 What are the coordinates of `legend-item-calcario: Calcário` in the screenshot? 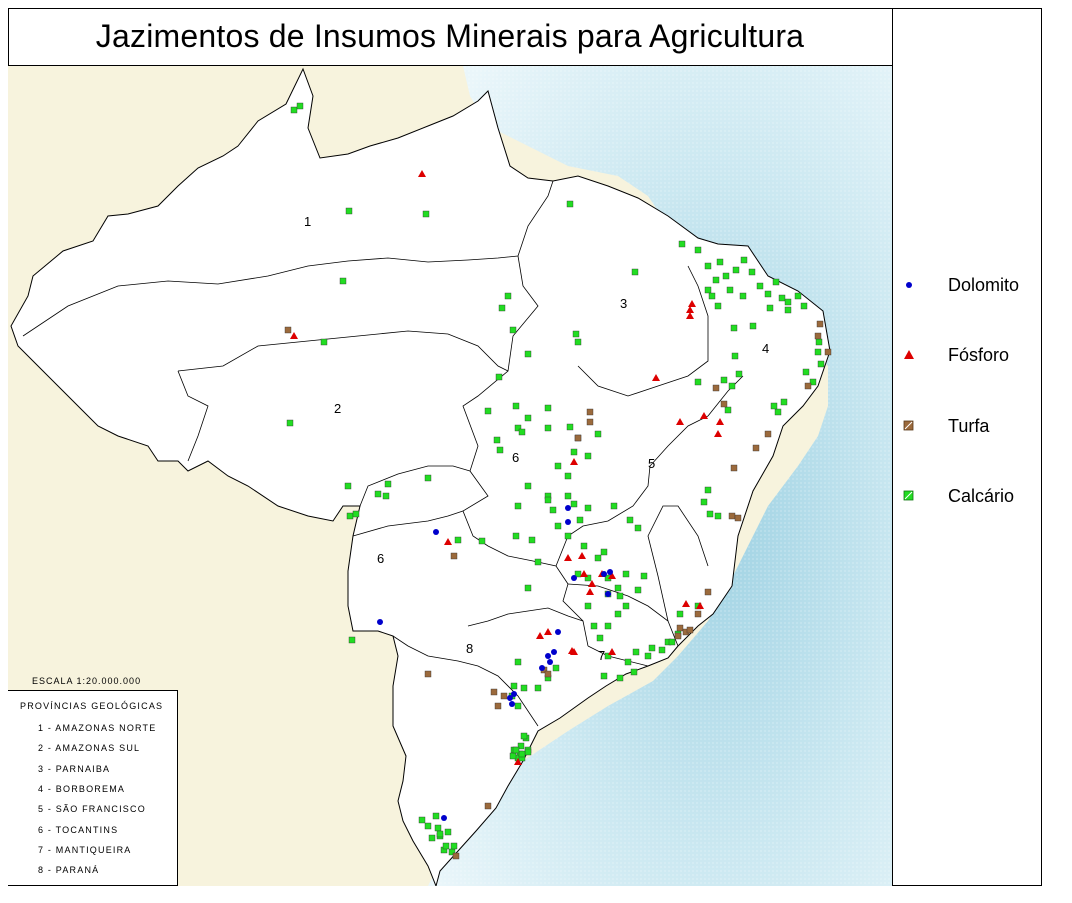 It's located at (967, 496).